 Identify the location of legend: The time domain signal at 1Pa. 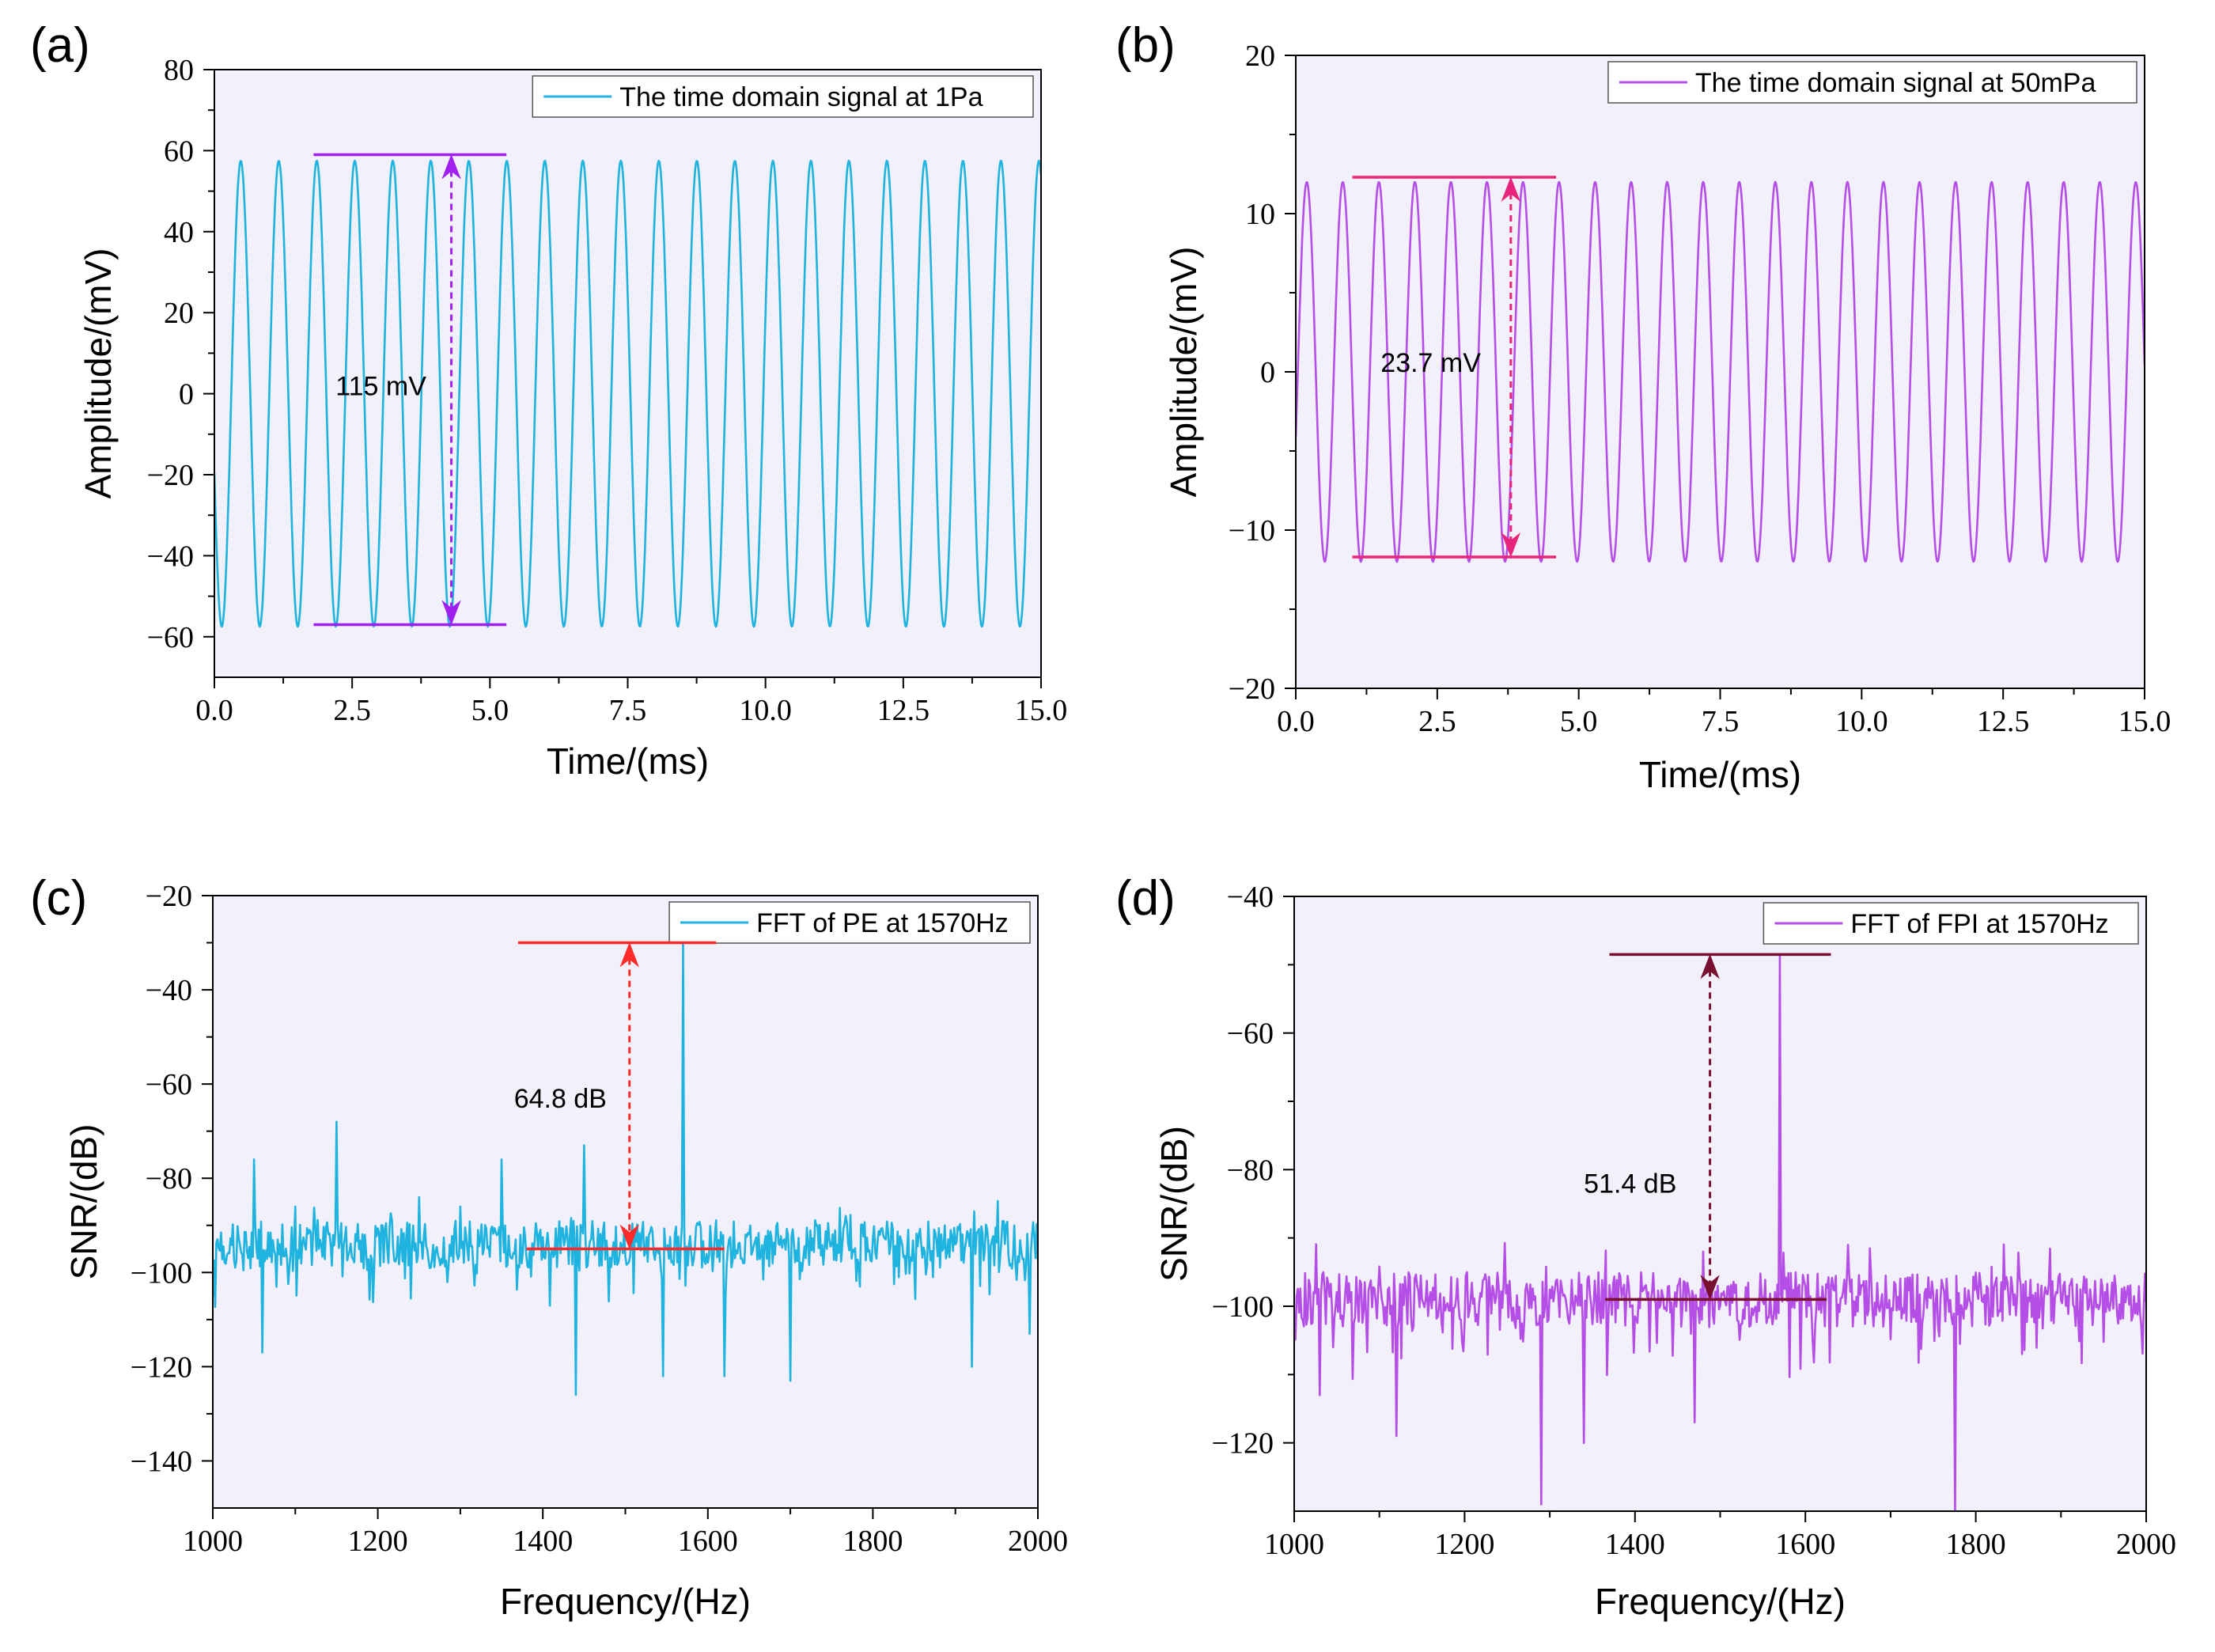
(783, 97).